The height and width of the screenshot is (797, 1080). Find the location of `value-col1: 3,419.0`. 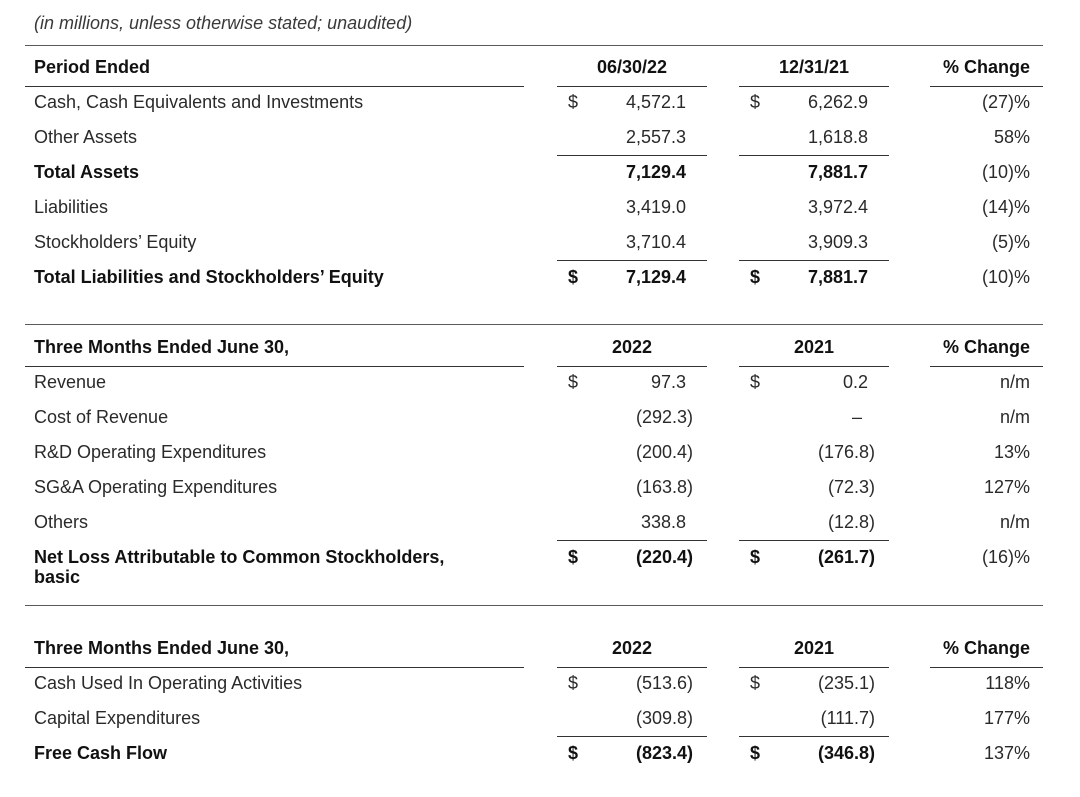

value-col1: 3,419.0 is located at coordinates (655, 207).